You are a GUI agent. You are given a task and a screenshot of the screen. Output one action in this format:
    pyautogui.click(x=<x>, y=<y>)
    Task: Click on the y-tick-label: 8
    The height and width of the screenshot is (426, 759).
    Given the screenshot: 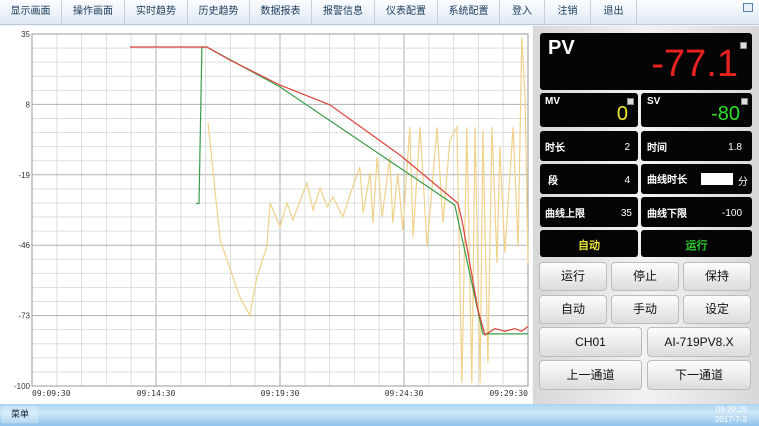 What is the action you would take?
    pyautogui.click(x=28, y=104)
    